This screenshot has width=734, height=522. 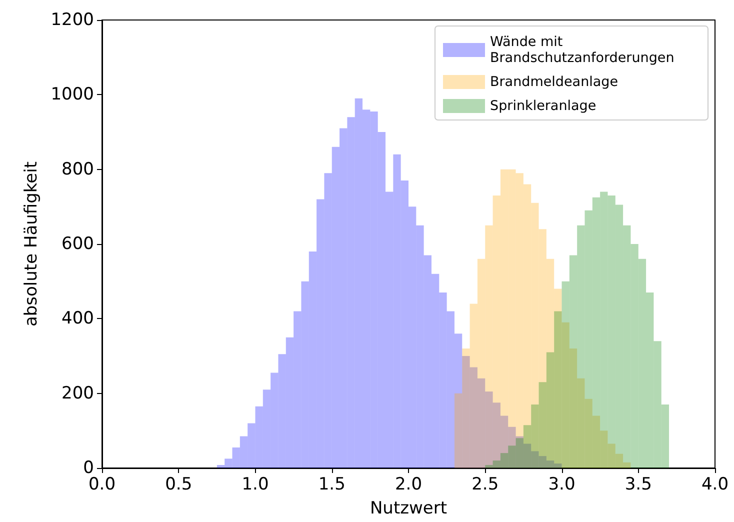 What do you see at coordinates (31, 244) in the screenshot?
I see `y-axis-title: absolute Häufigkeit` at bounding box center [31, 244].